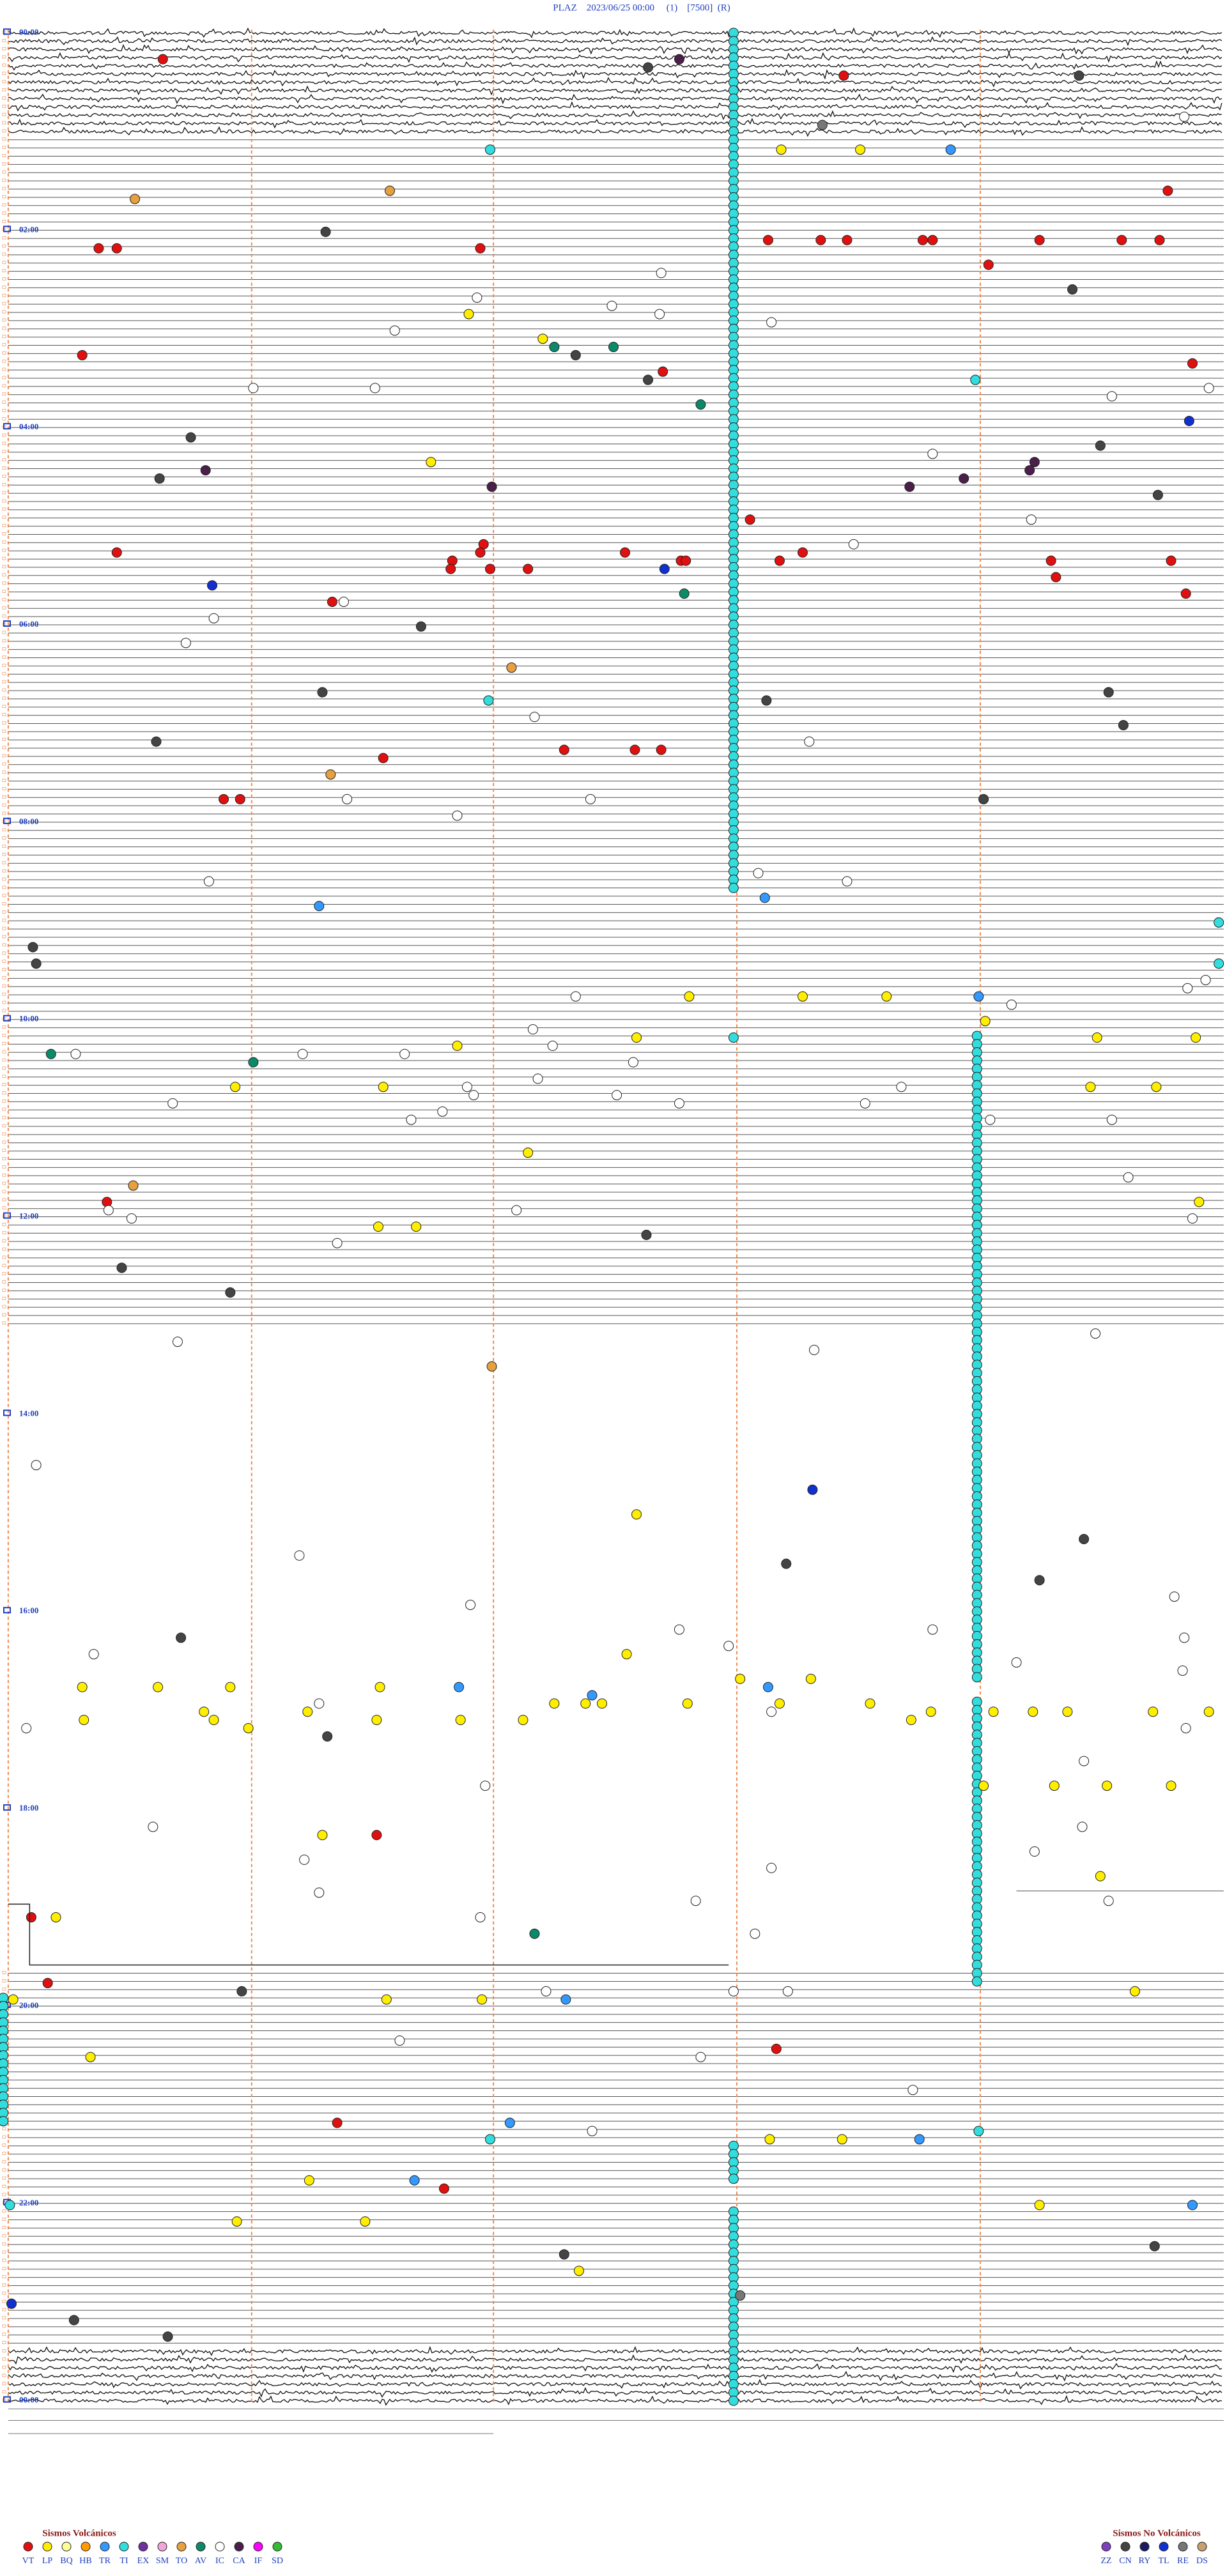 The image size is (1227, 2576). I want to click on bracket-line, so click(369, 1934).